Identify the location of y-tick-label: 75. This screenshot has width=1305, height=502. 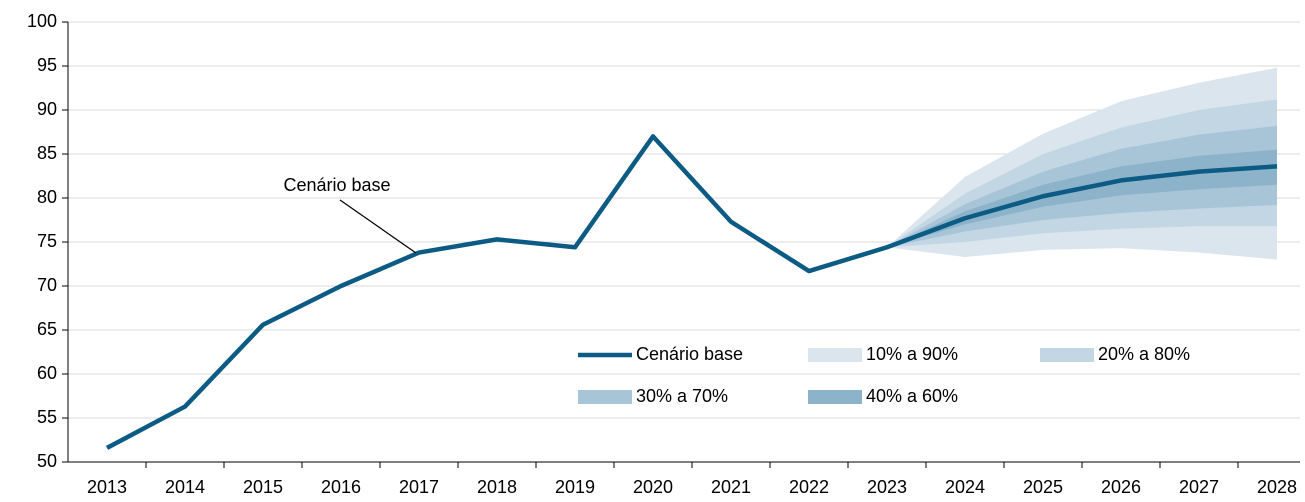
(47, 241).